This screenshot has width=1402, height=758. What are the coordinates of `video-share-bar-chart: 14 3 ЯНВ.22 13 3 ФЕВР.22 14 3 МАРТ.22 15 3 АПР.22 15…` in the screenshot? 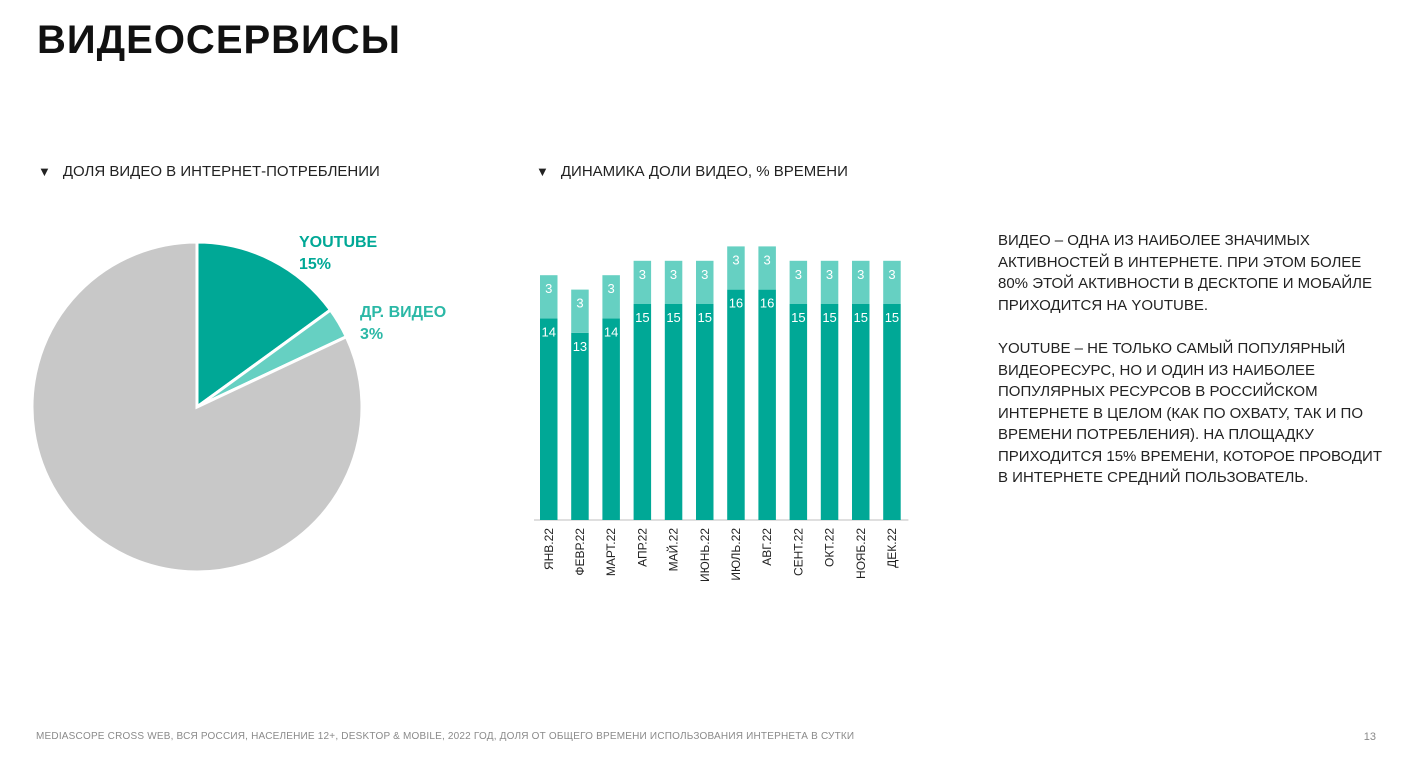 It's located at (721, 414).